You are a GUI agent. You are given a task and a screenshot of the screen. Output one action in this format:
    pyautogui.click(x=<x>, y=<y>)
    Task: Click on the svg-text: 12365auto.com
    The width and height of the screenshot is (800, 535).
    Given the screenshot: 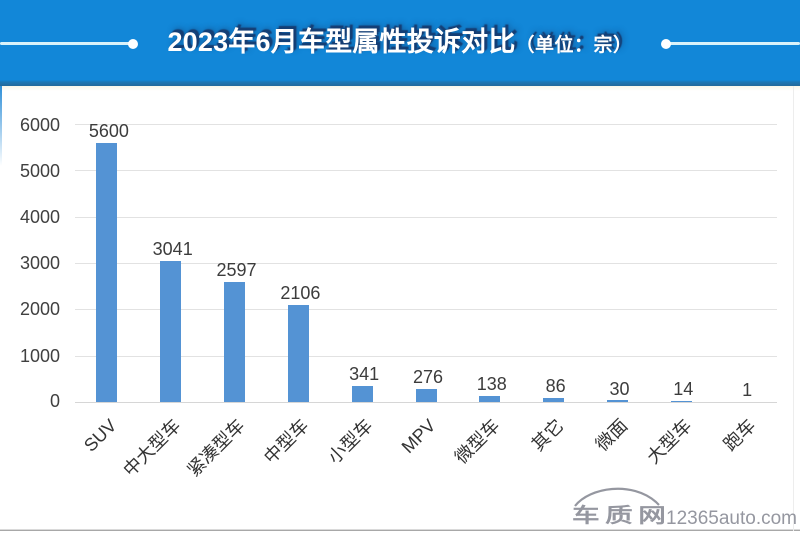 What is the action you would take?
    pyautogui.click(x=731, y=518)
    